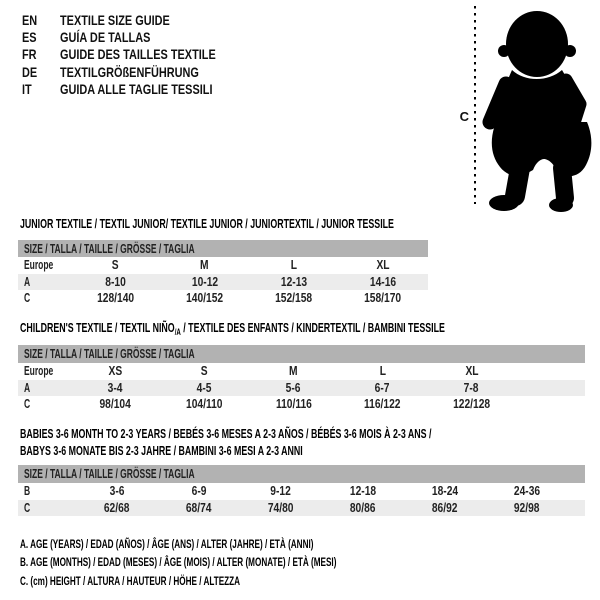  What do you see at coordinates (138, 54) in the screenshot?
I see `guide-title: GUIDE DES TAILLES TEXTILE` at bounding box center [138, 54].